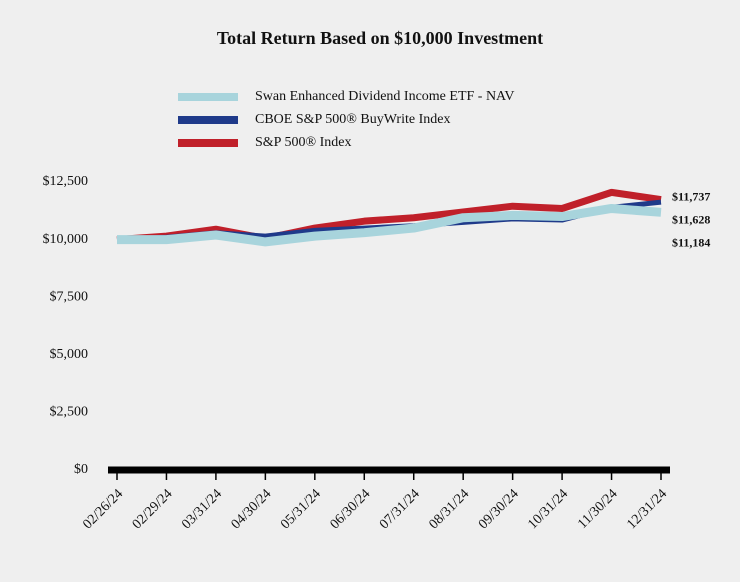 The height and width of the screenshot is (582, 740). I want to click on y-tick-label: $0, so click(81, 469).